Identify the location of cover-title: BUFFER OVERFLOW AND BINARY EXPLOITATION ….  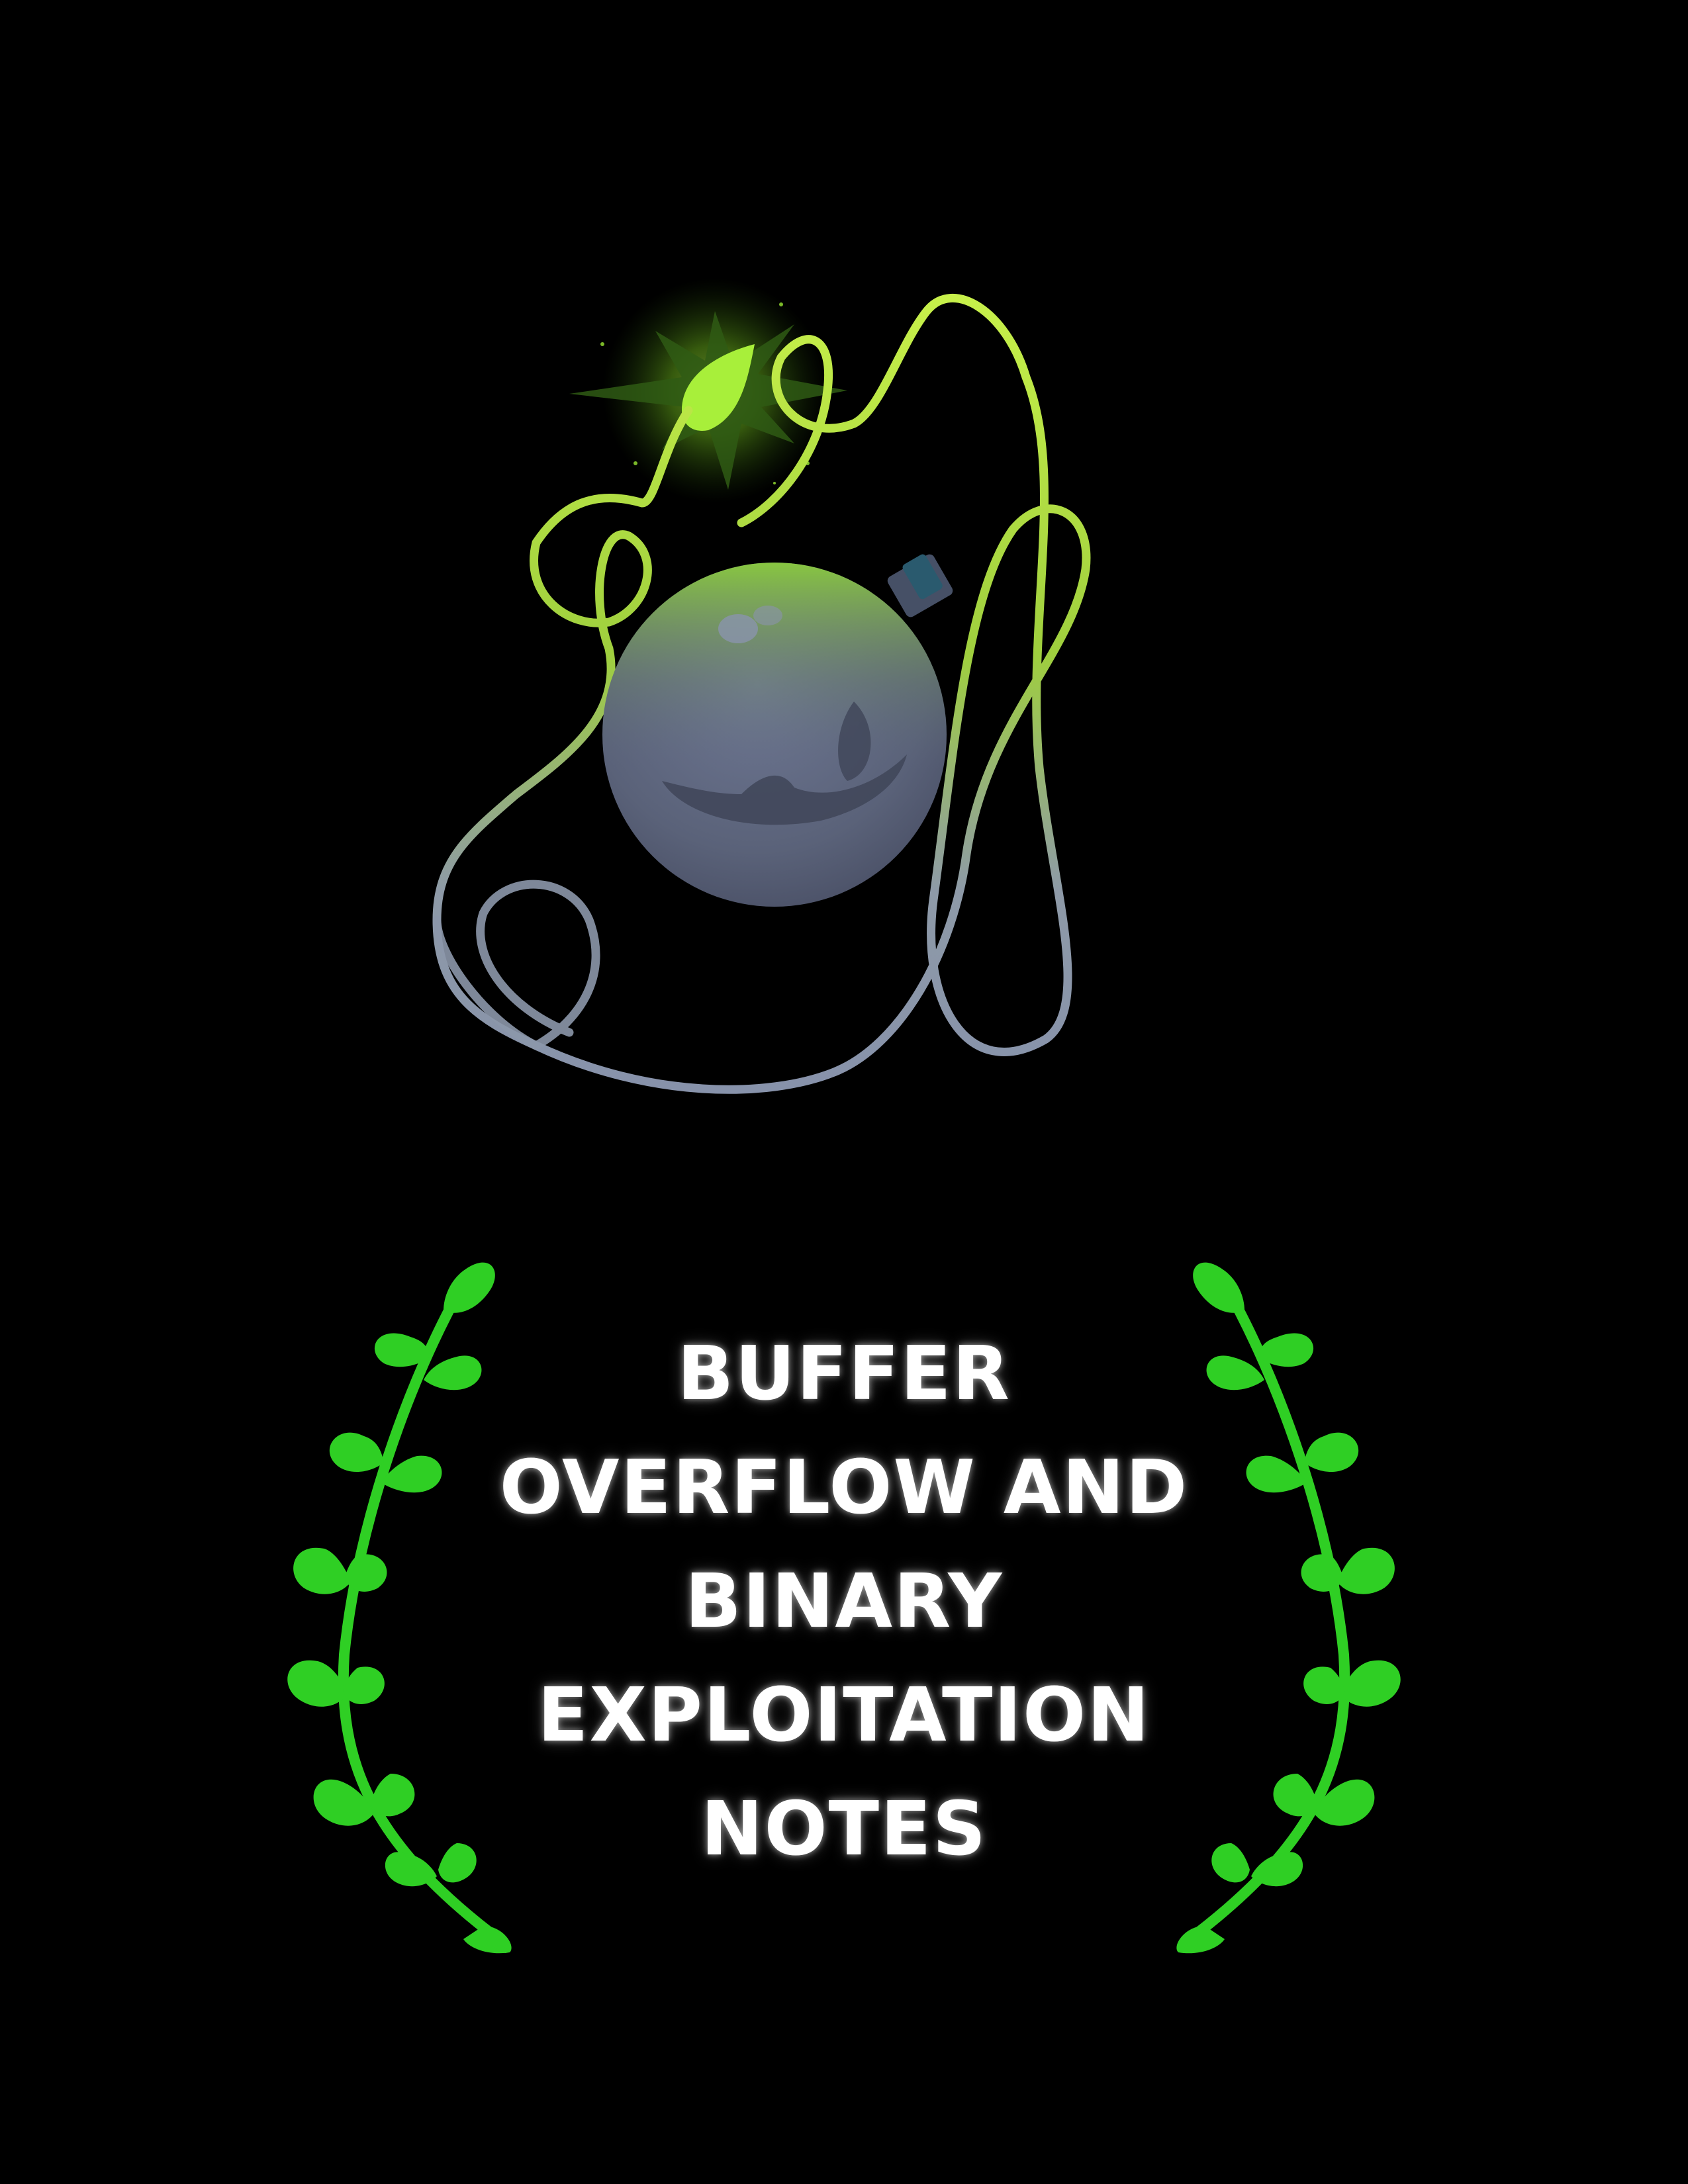
(844, 1601).